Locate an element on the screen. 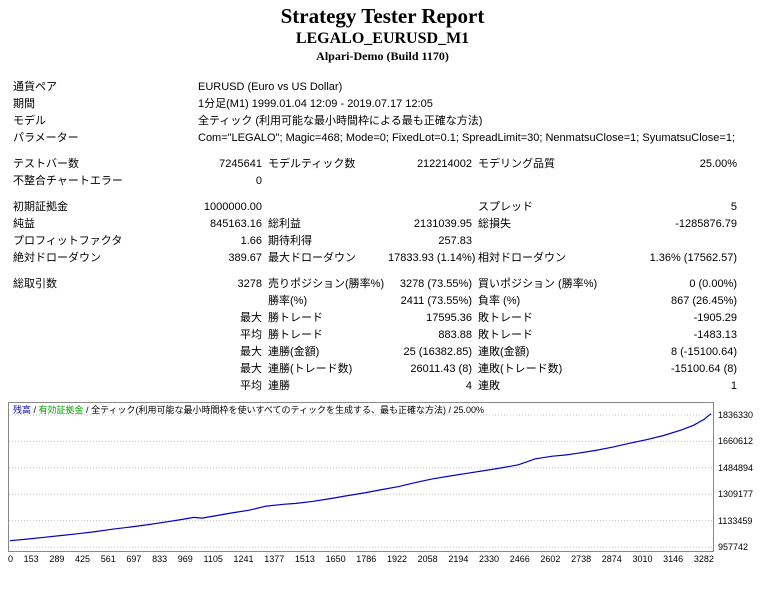  stat-label: 敗トレード is located at coordinates (505, 317).